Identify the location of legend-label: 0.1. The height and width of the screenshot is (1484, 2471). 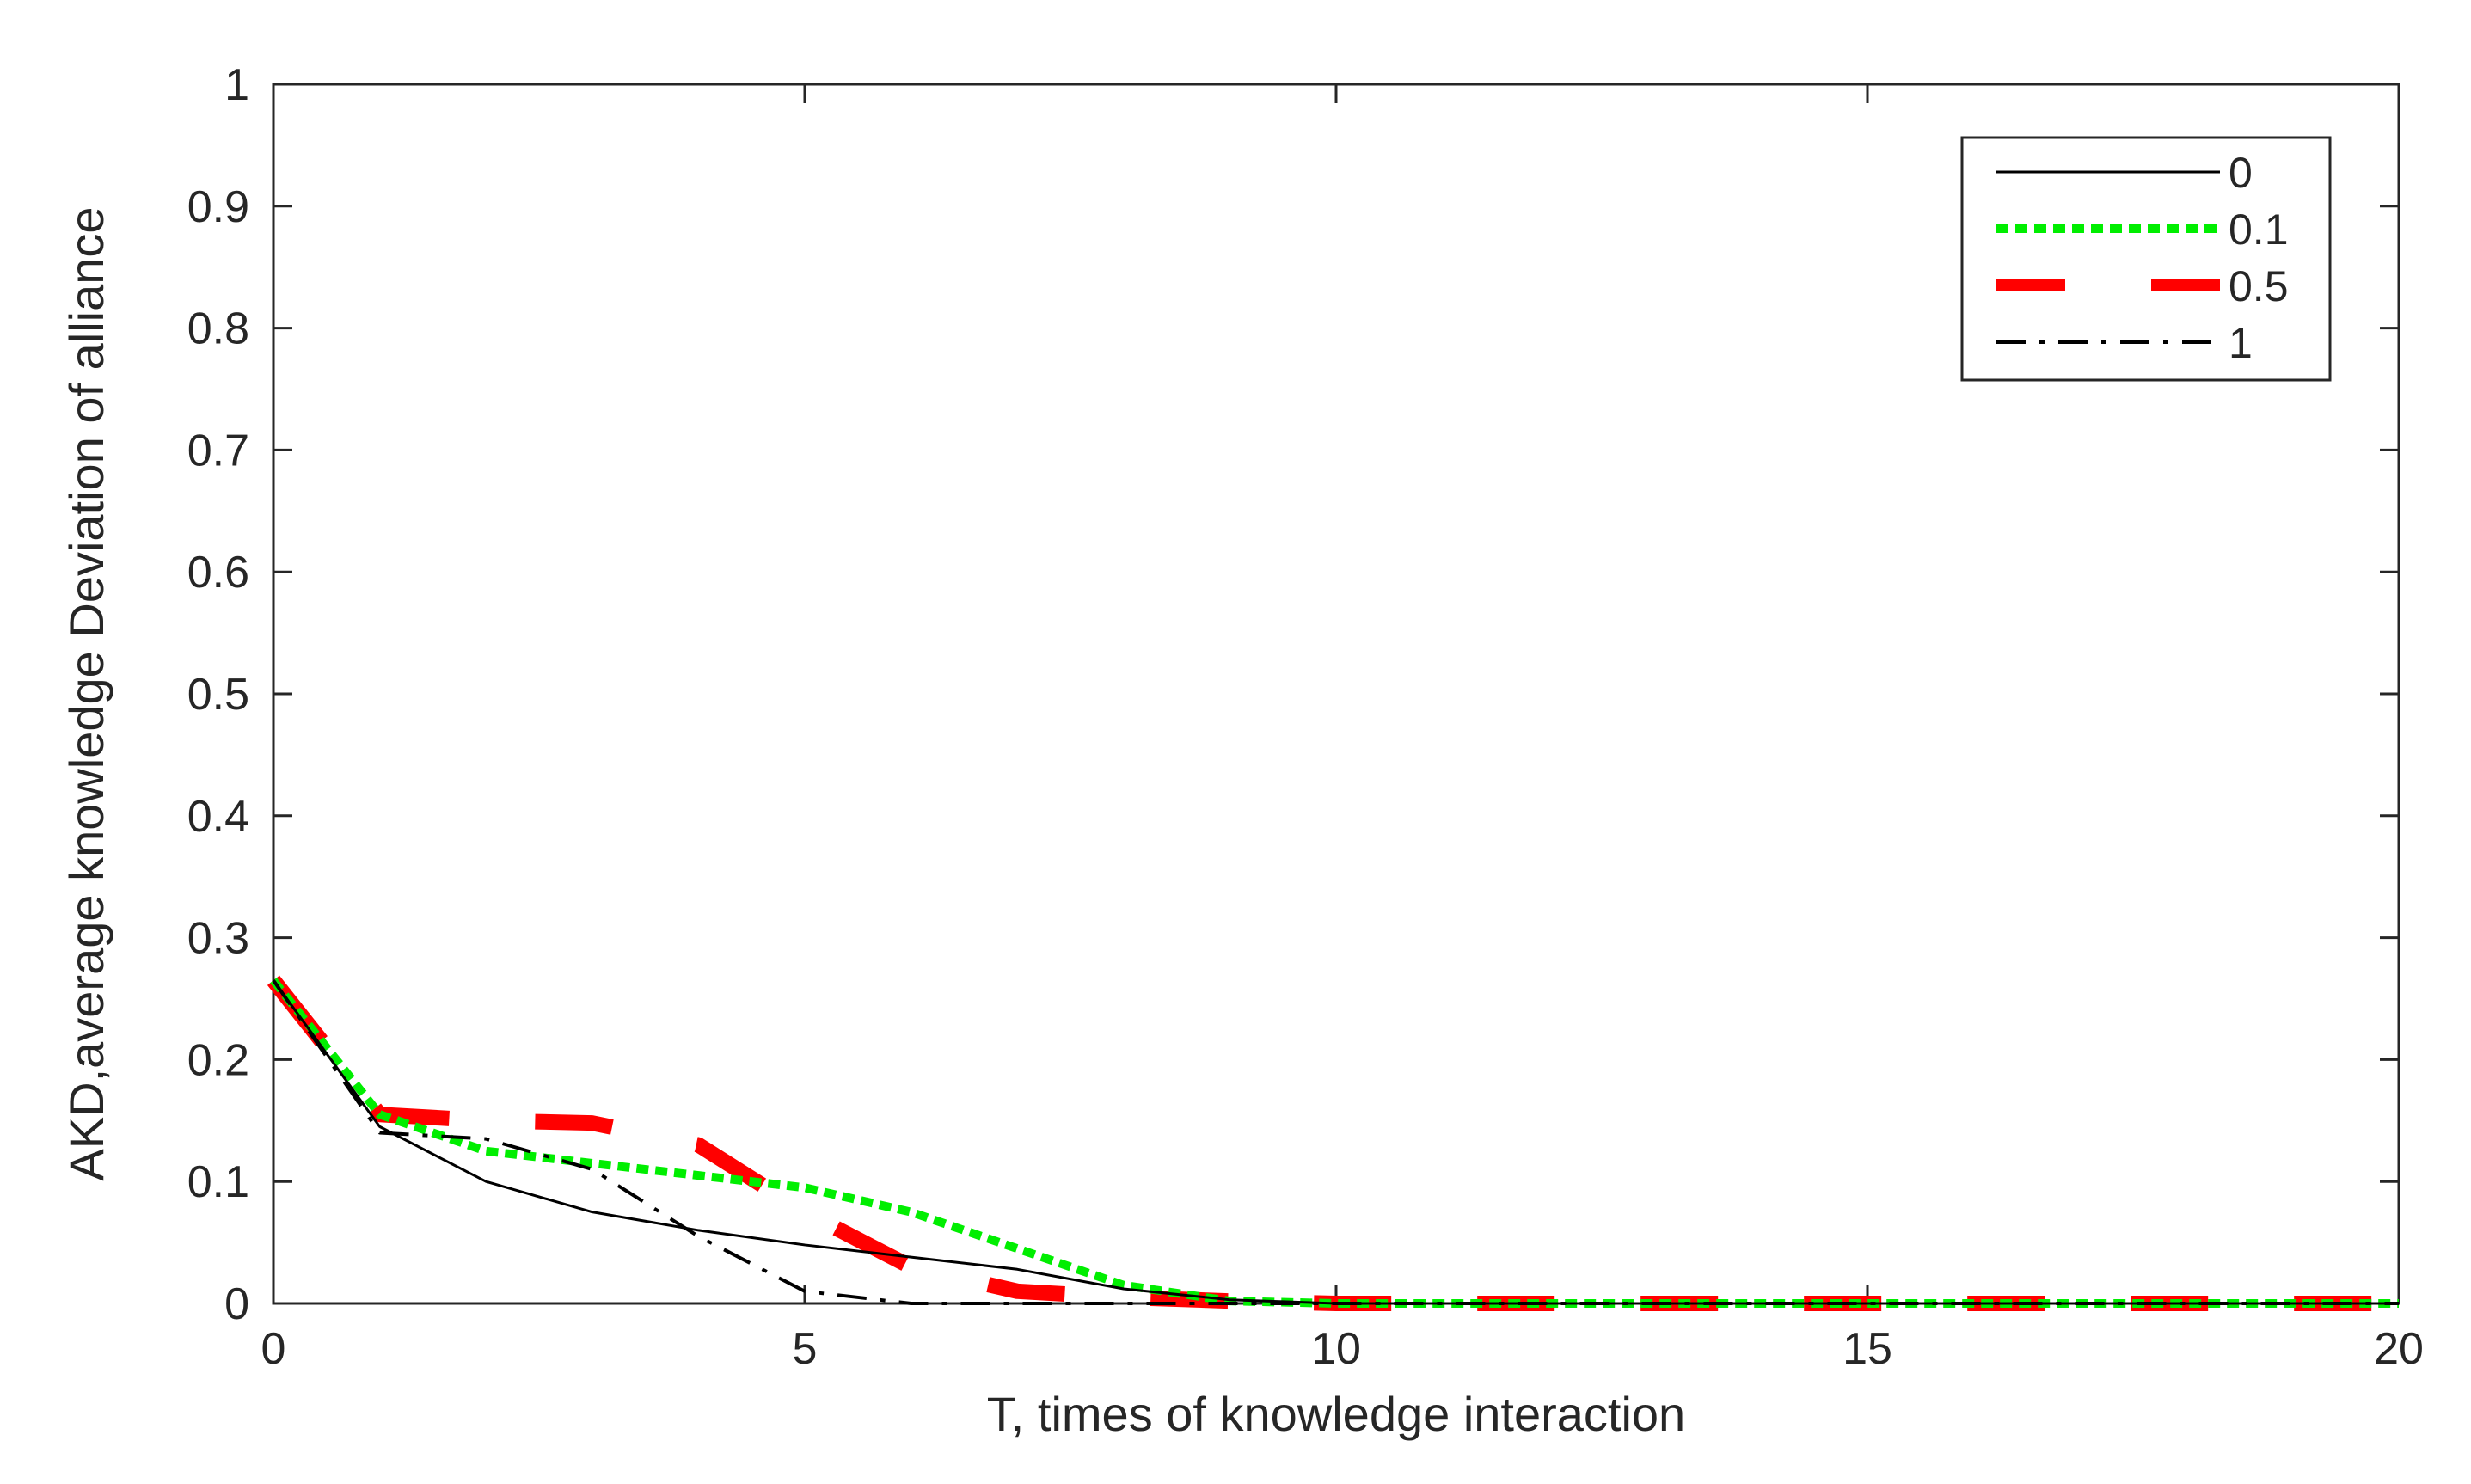
(2259, 229).